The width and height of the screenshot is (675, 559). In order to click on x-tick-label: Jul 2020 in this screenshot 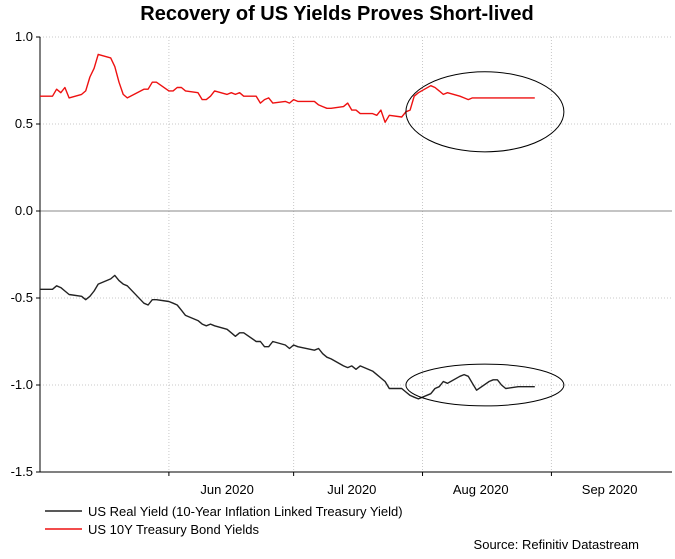, I will do `click(351, 489)`.